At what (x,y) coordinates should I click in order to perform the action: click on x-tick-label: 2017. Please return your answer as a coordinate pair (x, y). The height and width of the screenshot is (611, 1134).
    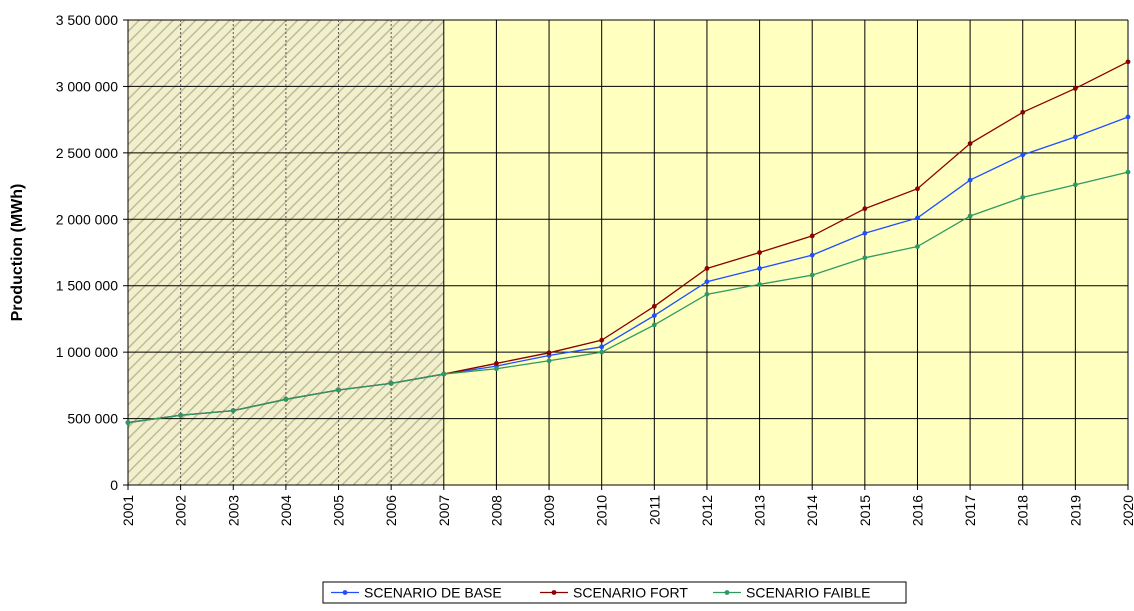
    Looking at the image, I should click on (970, 510).